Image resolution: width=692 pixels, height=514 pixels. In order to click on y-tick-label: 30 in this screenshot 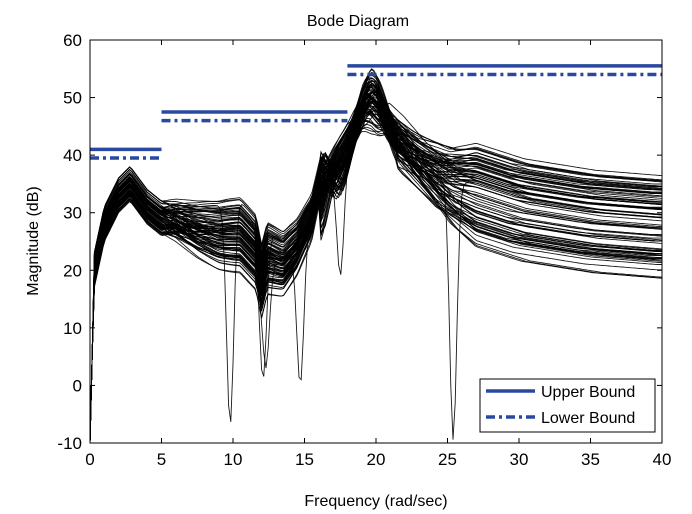, I will do `click(72, 213)`.